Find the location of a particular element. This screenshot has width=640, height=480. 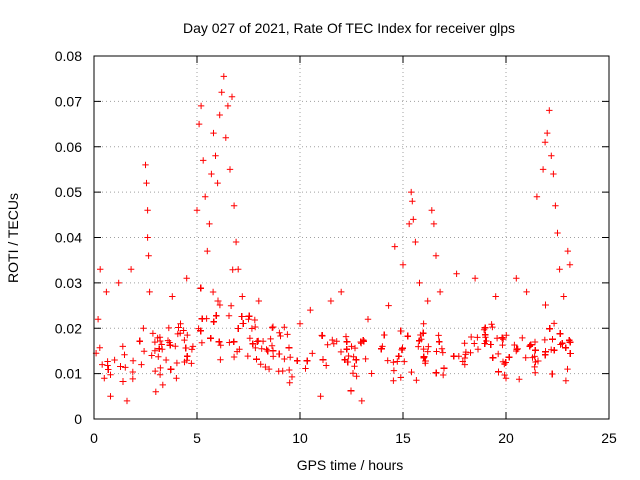

y-tick-label: 0.05 is located at coordinates (68, 192).